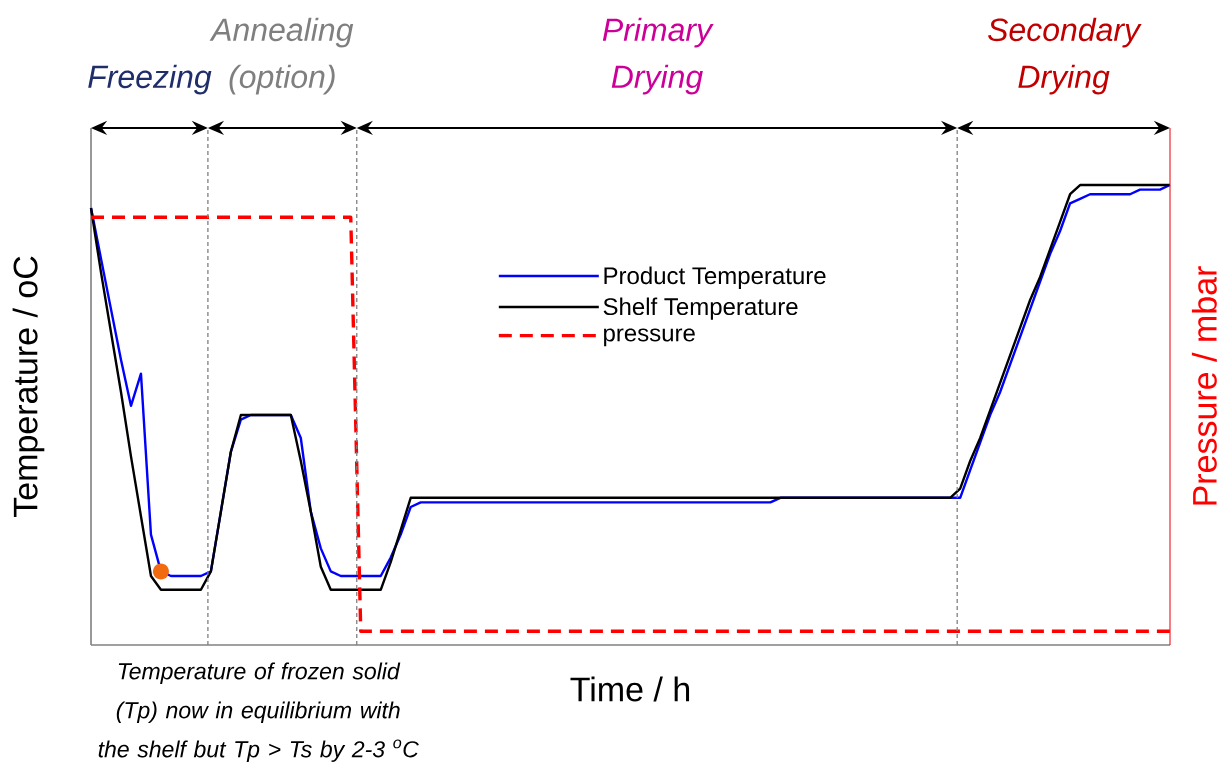 The image size is (1222, 767). Describe the element at coordinates (1204, 385) in the screenshot. I see `y2-axis-title: Pressure / mbar` at that location.